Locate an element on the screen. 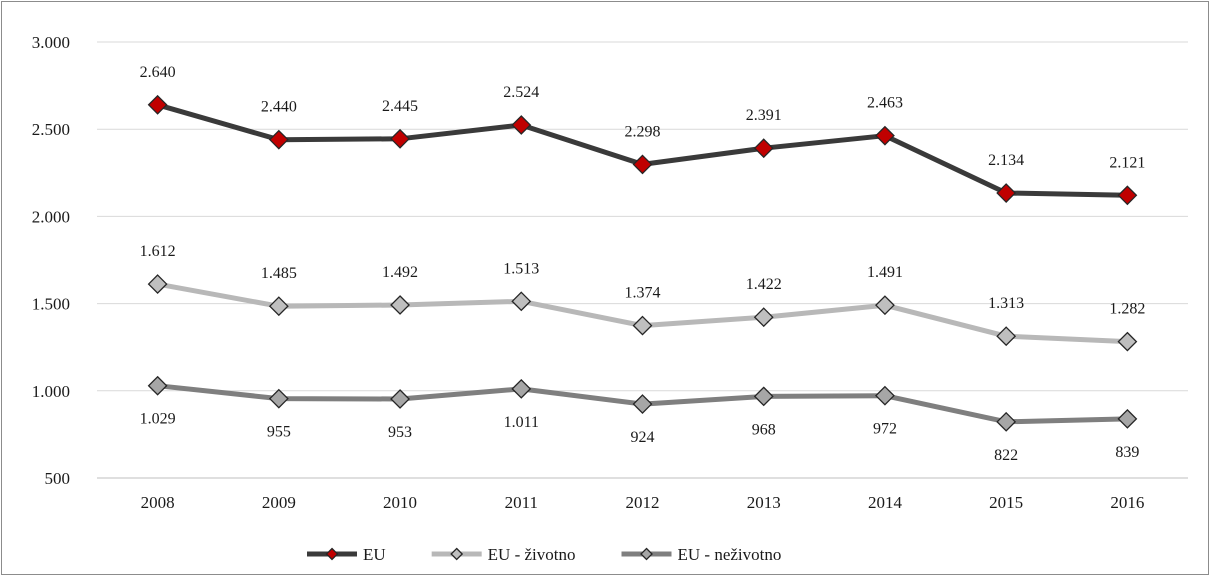 This screenshot has width=1212, height=578. data-label: 1.011 is located at coordinates (521, 422).